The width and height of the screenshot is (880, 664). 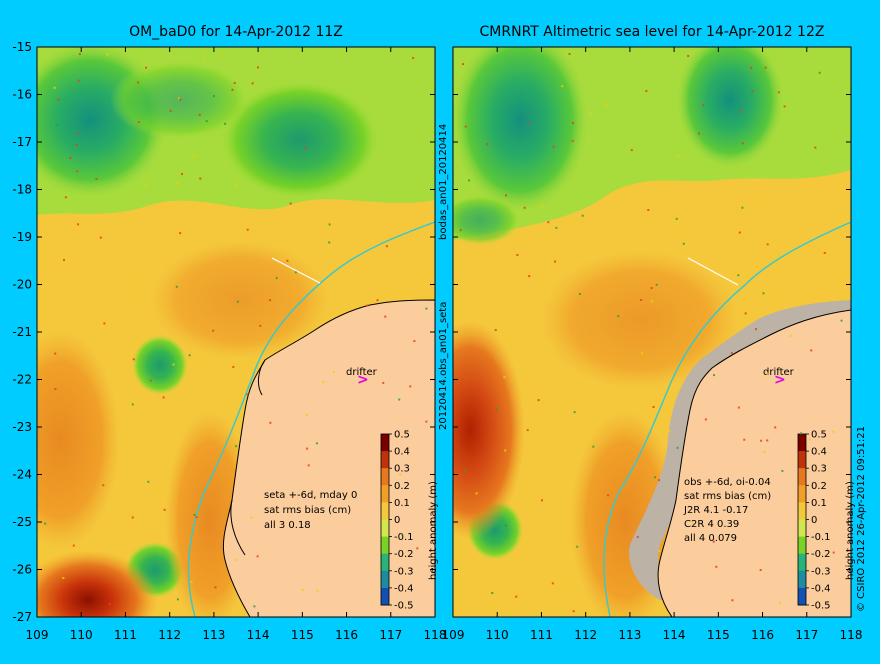 What do you see at coordinates (674, 635) in the screenshot?
I see `right-lon-tick-label: 114` at bounding box center [674, 635].